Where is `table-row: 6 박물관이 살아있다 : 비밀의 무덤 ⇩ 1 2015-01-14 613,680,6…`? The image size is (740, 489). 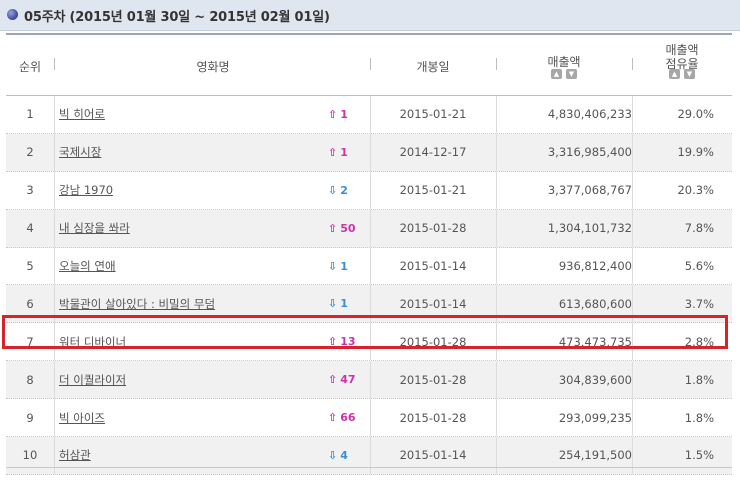
table-row: 6 박물관이 살아있다 : 비밀의 무덤 ⇩ 1 2015-01-14 613,680,6… is located at coordinates (369, 304).